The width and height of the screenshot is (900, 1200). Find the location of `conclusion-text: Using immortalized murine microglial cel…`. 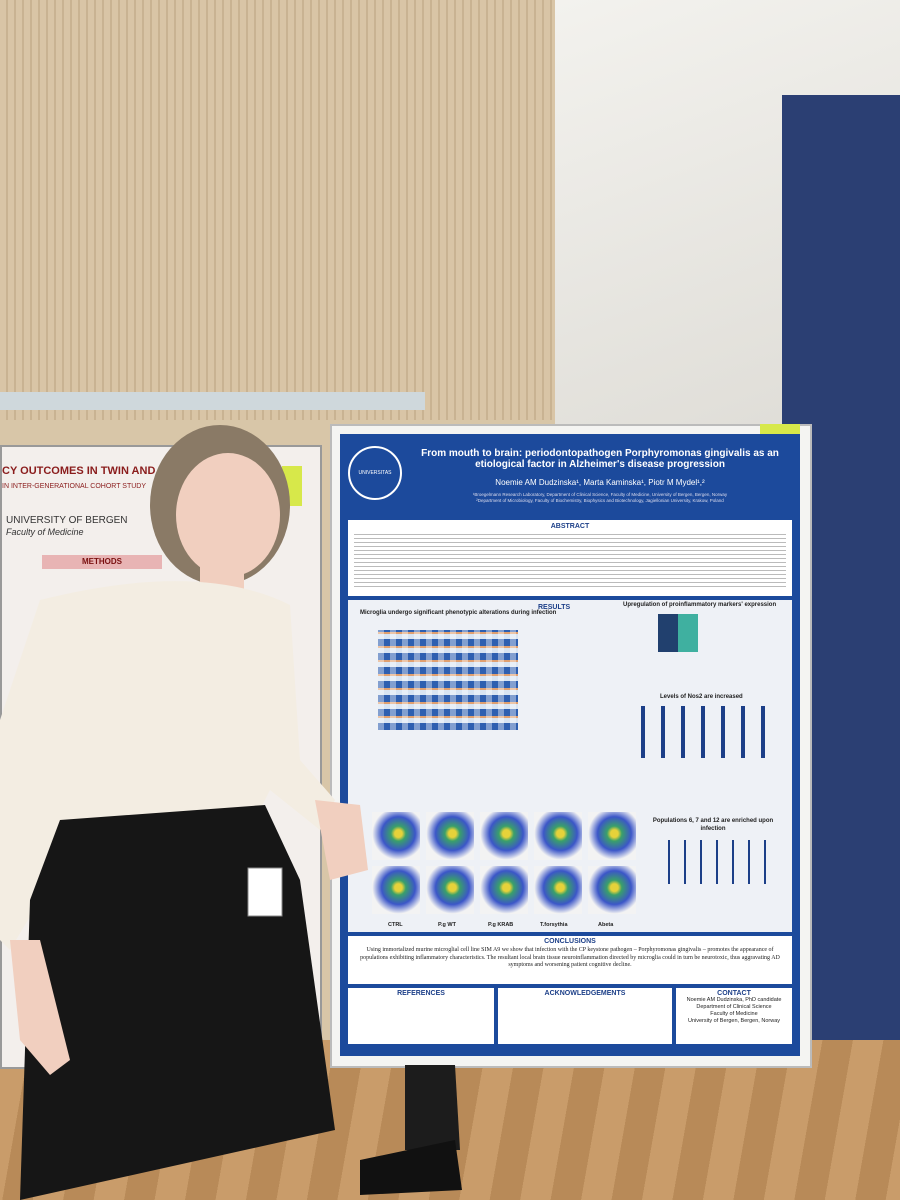

conclusion-text: Using immortalized murine microglial cel… is located at coordinates (570, 957).